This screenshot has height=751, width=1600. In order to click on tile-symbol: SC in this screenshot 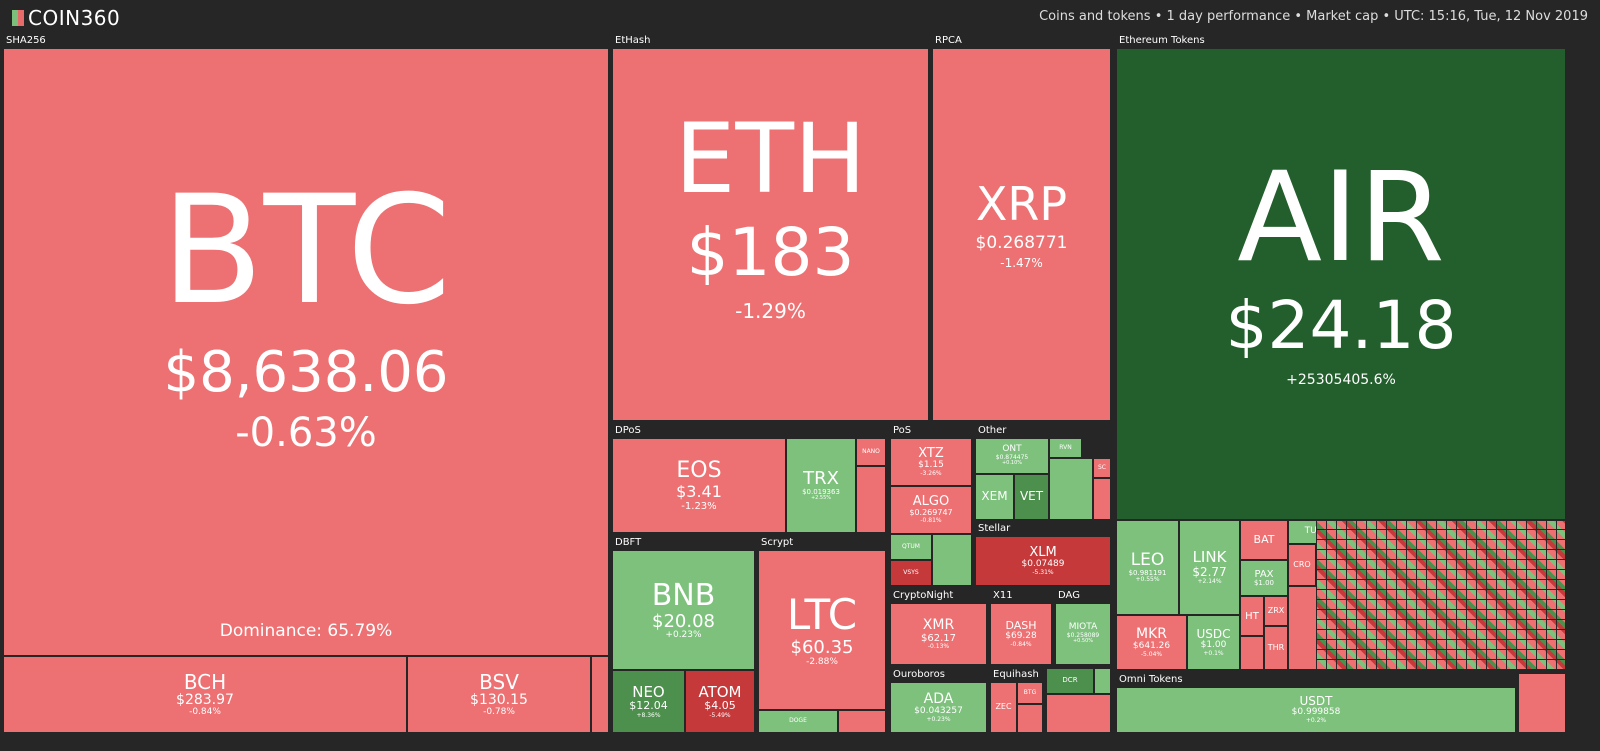, I will do `click(1102, 467)`.